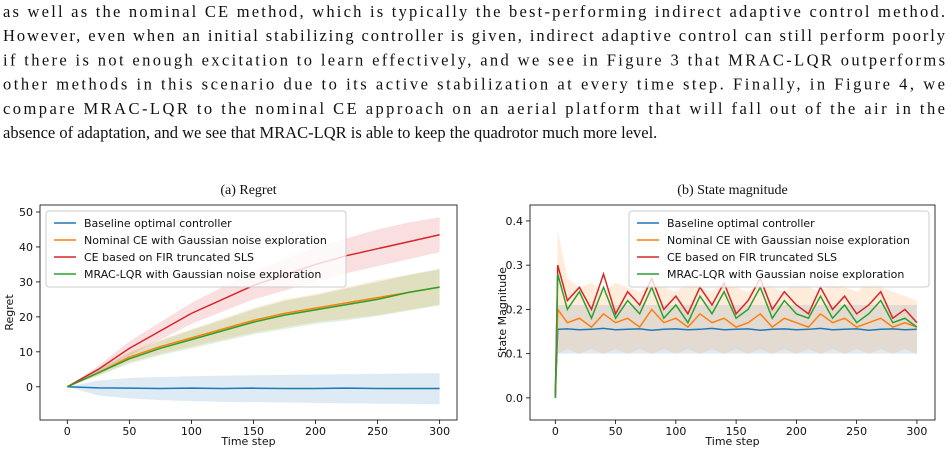  What do you see at coordinates (248, 190) in the screenshot?
I see `chart-title: (a) Regret` at bounding box center [248, 190].